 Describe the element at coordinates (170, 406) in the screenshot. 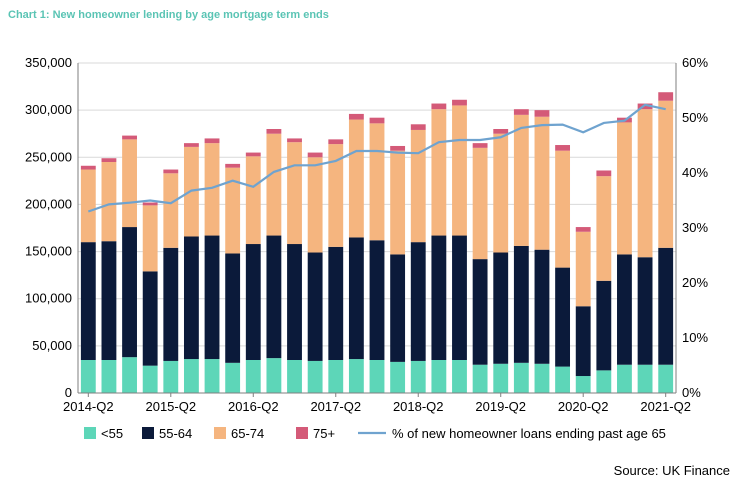

I see `x-tick-label: 2015-Q2` at that location.